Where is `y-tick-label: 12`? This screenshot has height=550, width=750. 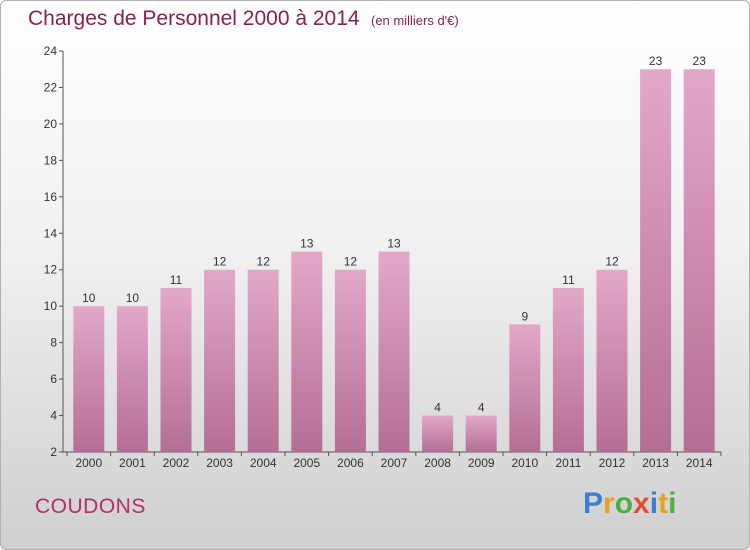 y-tick-label: 12 is located at coordinates (51, 270).